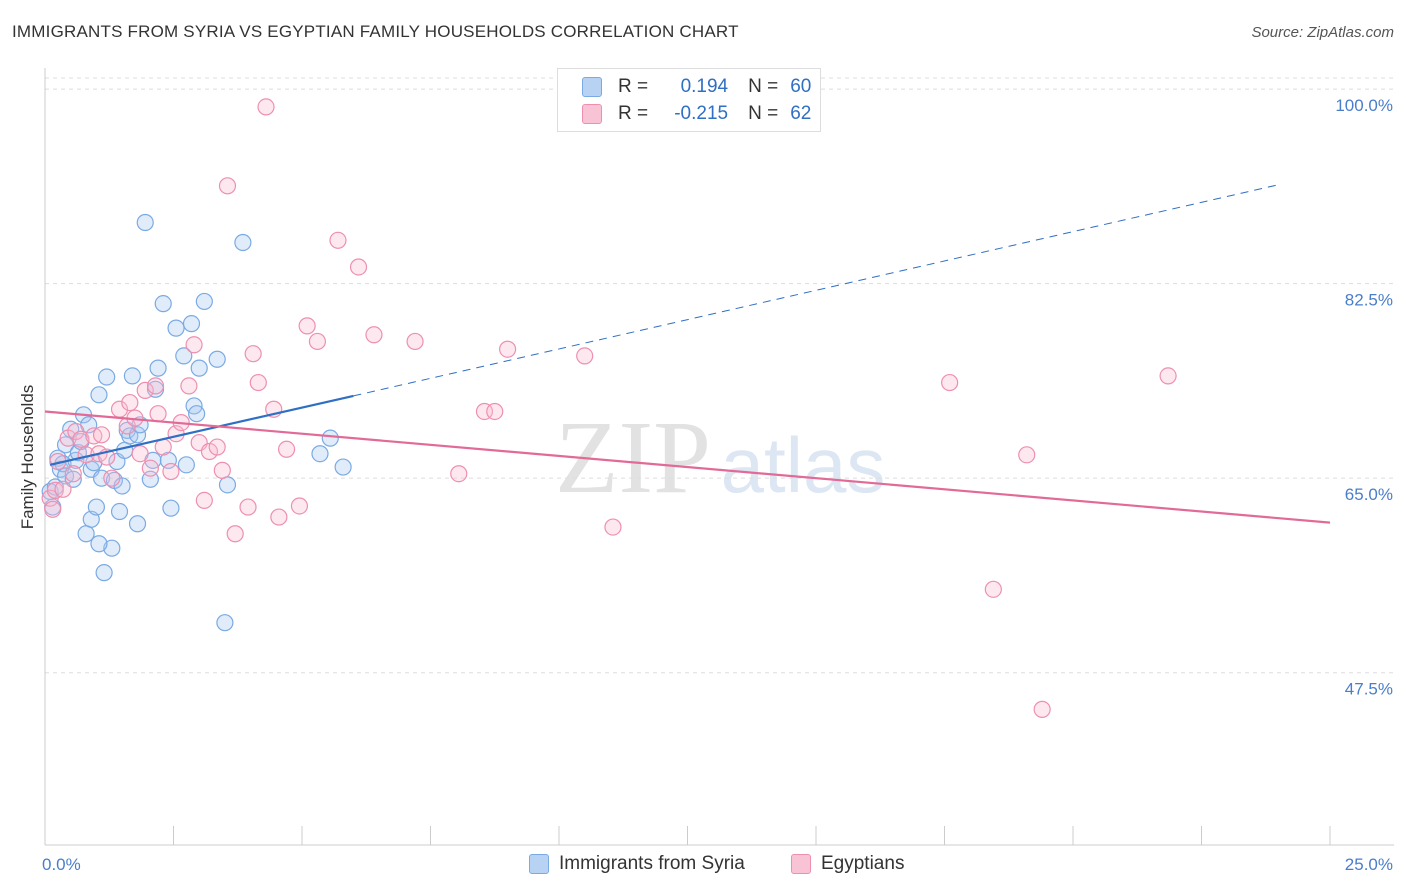 Image resolution: width=1406 pixels, height=892 pixels. Describe the element at coordinates (1369, 300) in the screenshot. I see `y-tick-label: 82.5%` at that location.